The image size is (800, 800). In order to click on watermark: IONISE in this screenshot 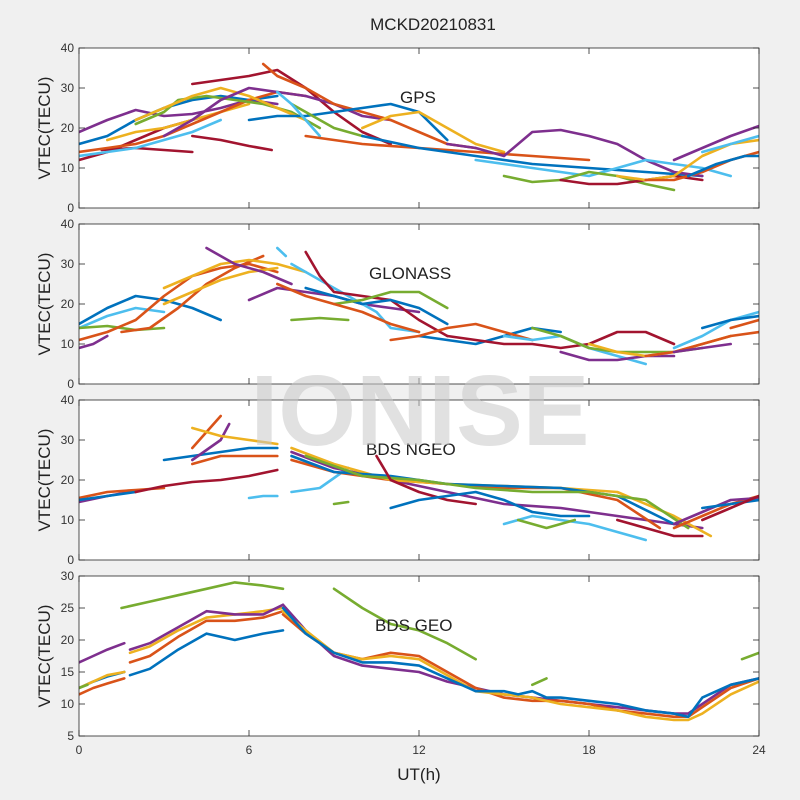, I will do `click(420, 411)`.